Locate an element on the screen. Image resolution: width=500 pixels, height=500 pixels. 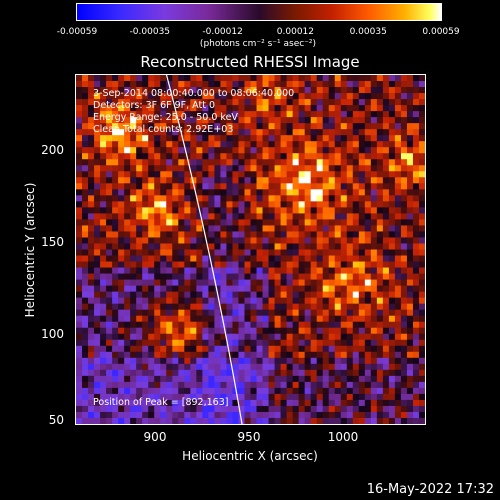
y-axis-label: Heliocentric Y (arcsec) is located at coordinates (30, 250).